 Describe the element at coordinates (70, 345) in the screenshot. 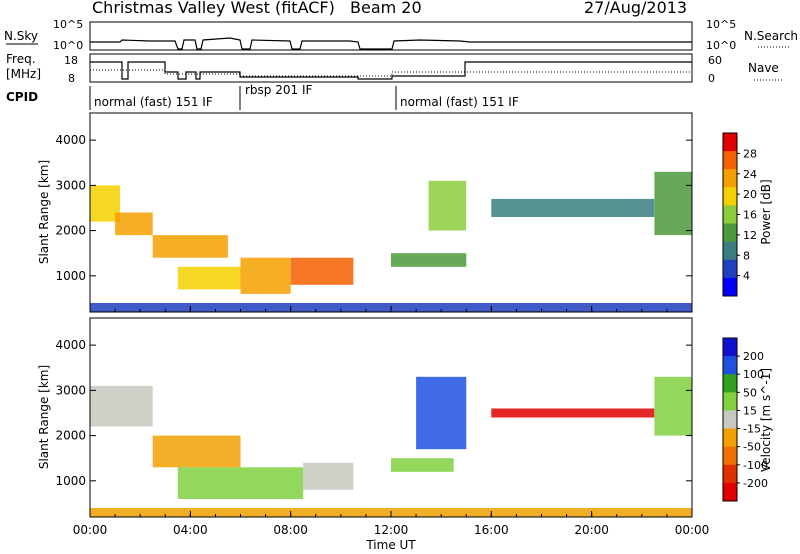

I see `velocity-y-tick-label: 4000` at that location.